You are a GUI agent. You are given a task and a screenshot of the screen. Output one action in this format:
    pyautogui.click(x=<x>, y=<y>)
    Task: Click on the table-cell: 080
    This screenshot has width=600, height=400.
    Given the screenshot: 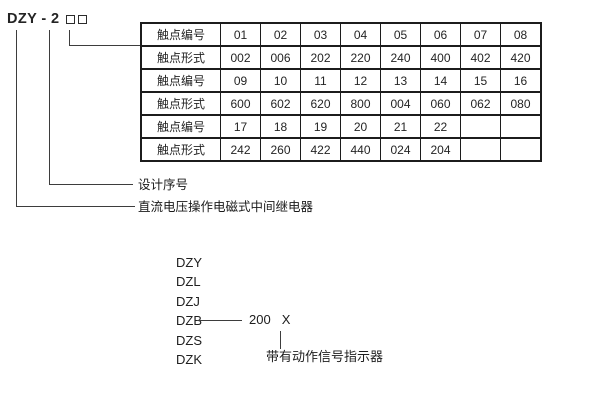 What is the action you would take?
    pyautogui.click(x=521, y=103)
    